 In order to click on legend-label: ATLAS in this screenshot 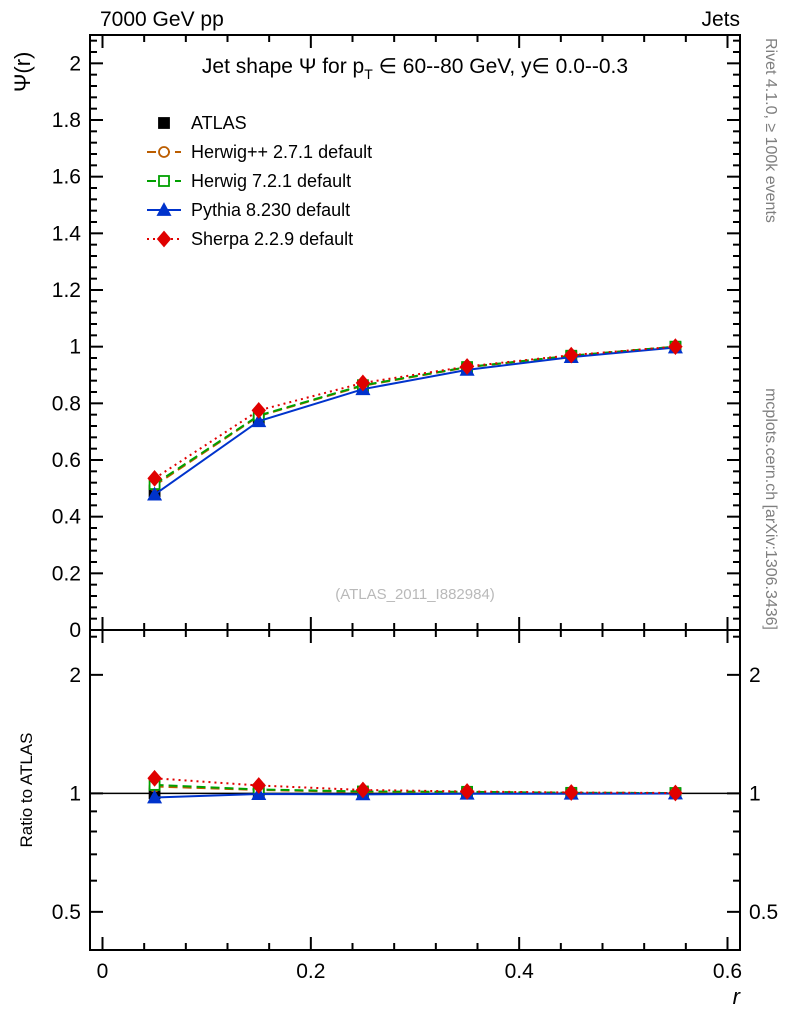, I will do `click(219, 123)`.